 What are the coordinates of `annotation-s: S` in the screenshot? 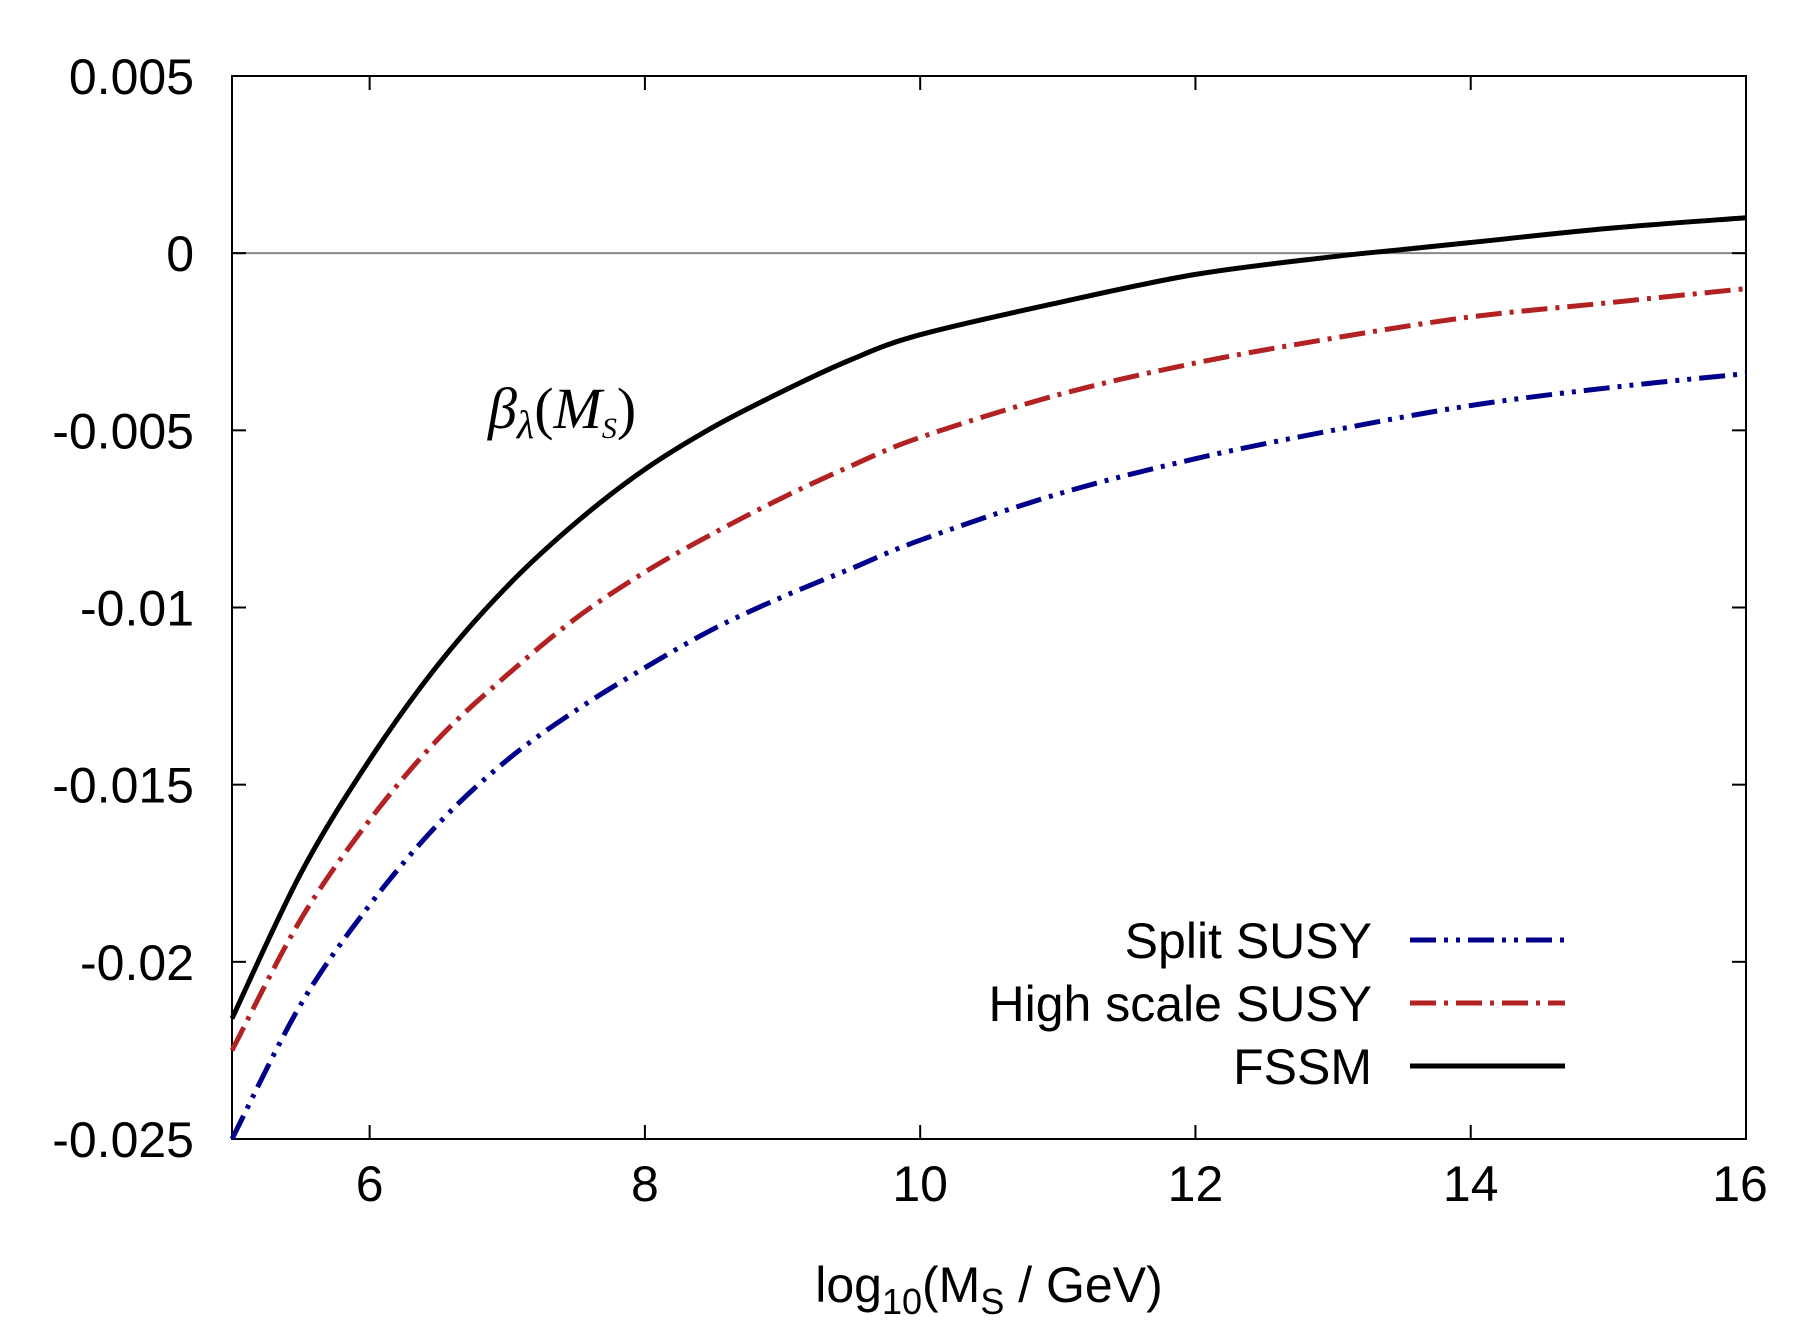 It's located at (609, 428).